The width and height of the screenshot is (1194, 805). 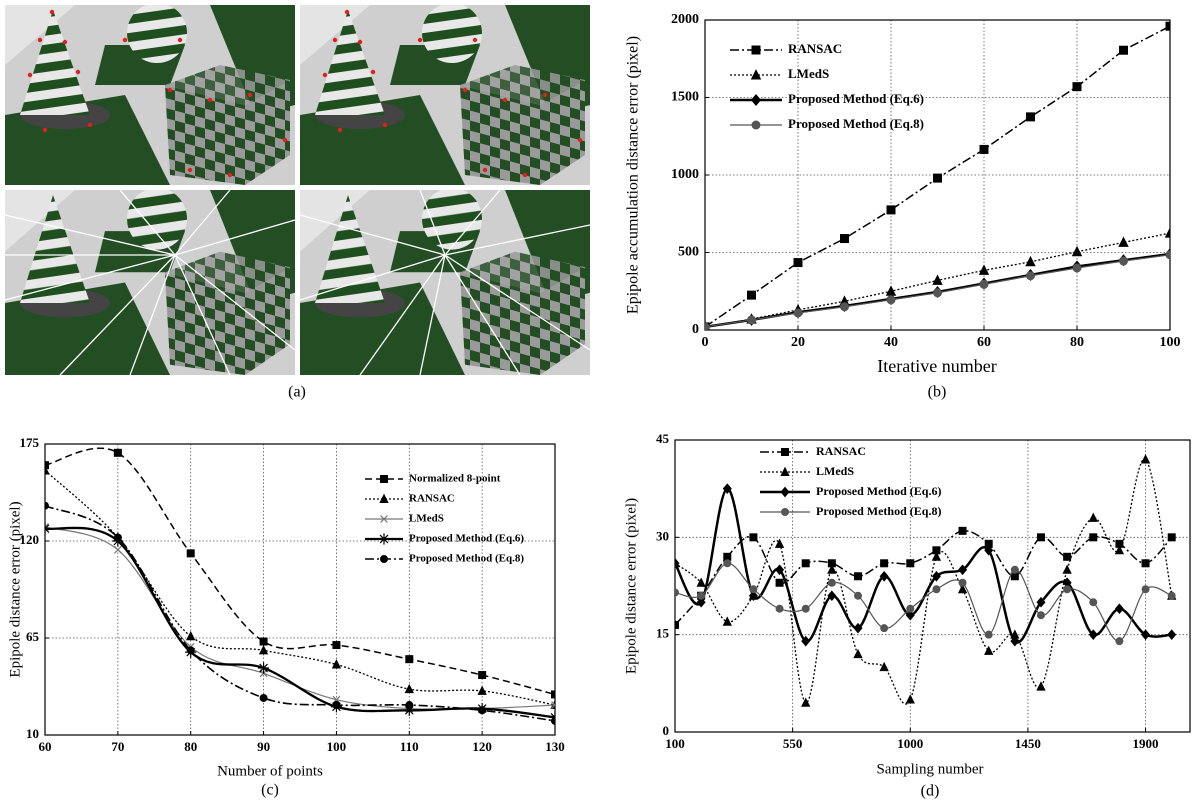 What do you see at coordinates (695, 329) in the screenshot?
I see `y-tick-label: 0` at bounding box center [695, 329].